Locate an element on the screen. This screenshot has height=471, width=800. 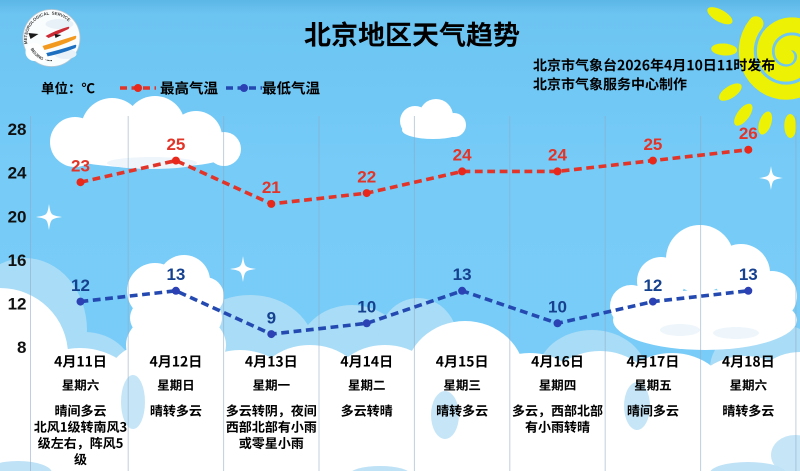
svg-text: 16 is located at coordinates (17, 260).